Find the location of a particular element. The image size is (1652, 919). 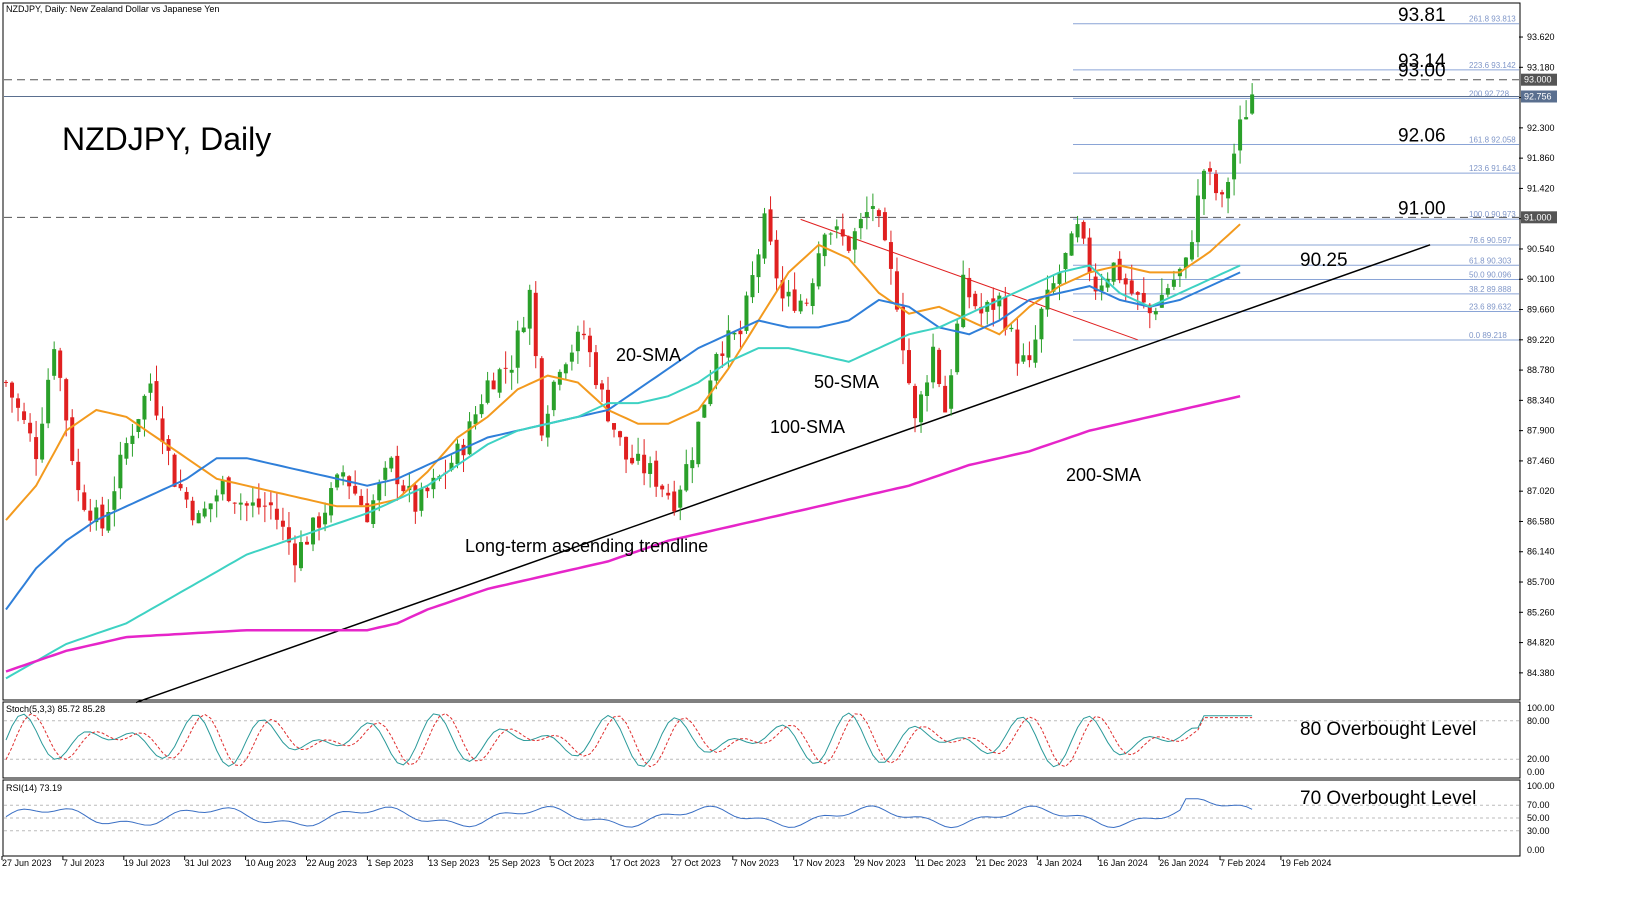

fib-level-label: 100.0 90.973 is located at coordinates (1492, 214).